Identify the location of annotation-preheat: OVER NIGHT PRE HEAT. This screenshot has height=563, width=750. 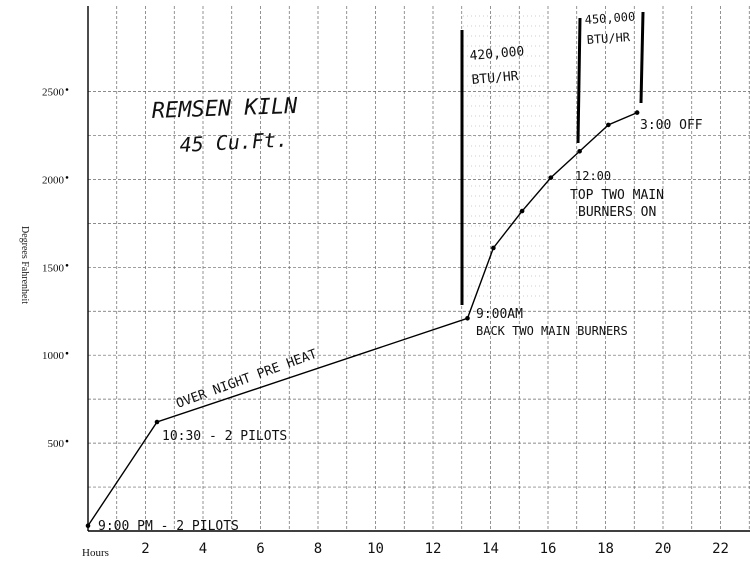
(246, 379).